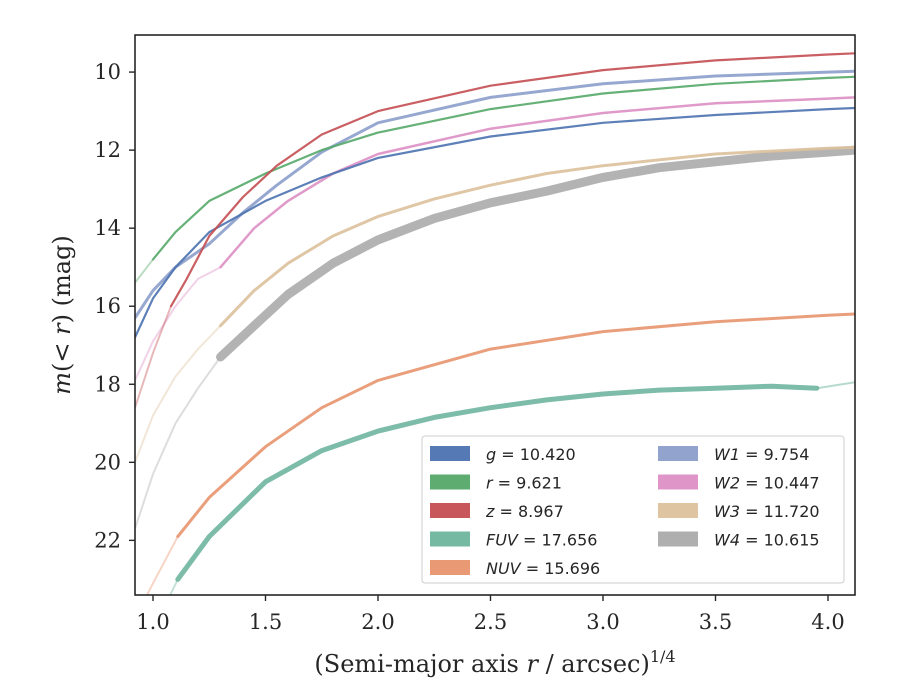 The height and width of the screenshot is (700, 900). Describe the element at coordinates (524, 511) in the screenshot. I see `legend-label-z: z = 8.967` at that location.